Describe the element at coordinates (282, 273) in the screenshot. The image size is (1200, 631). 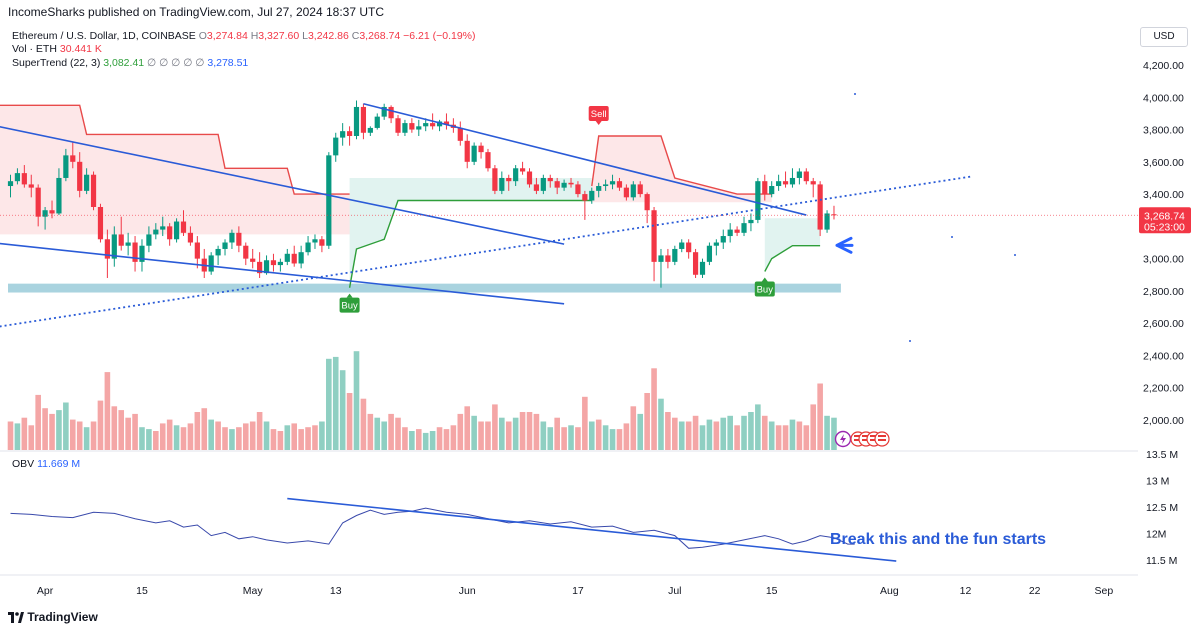
I see `falling-channel-lower` at that location.